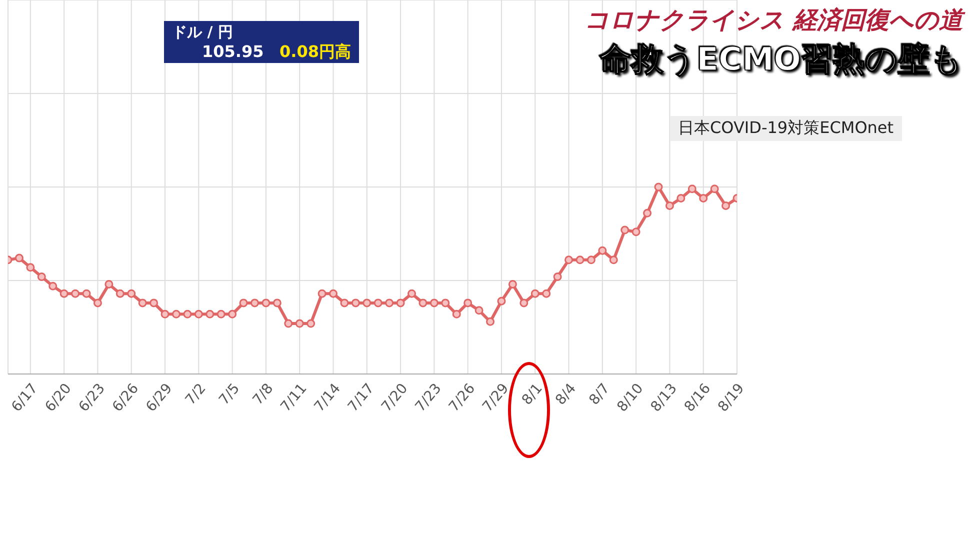  I want to click on x-tick-label: 7/8, so click(263, 394).